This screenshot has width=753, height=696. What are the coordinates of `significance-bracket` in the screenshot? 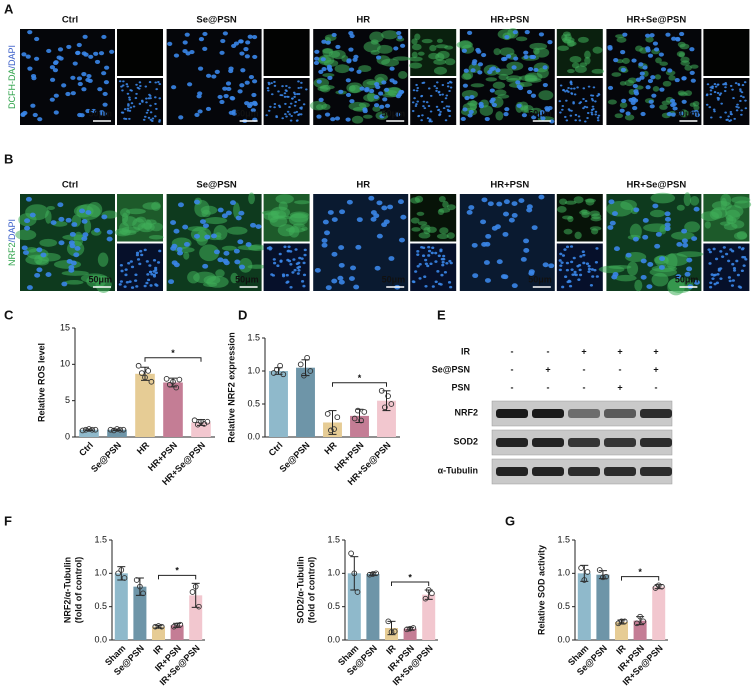 It's located at (410, 583).